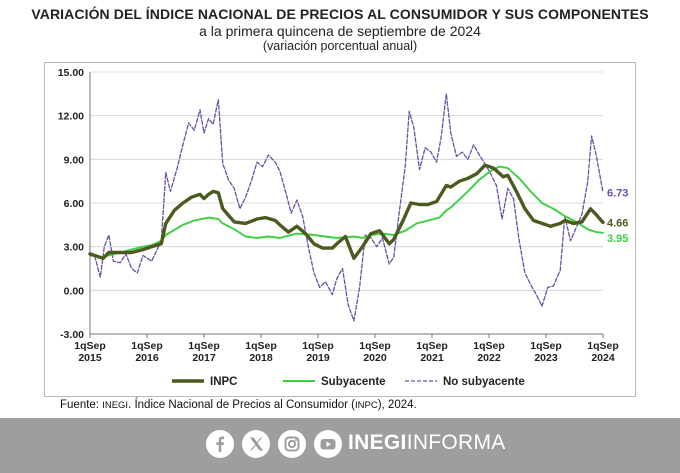 The height and width of the screenshot is (473, 680). I want to click on legend-label: INPC, so click(223, 382).